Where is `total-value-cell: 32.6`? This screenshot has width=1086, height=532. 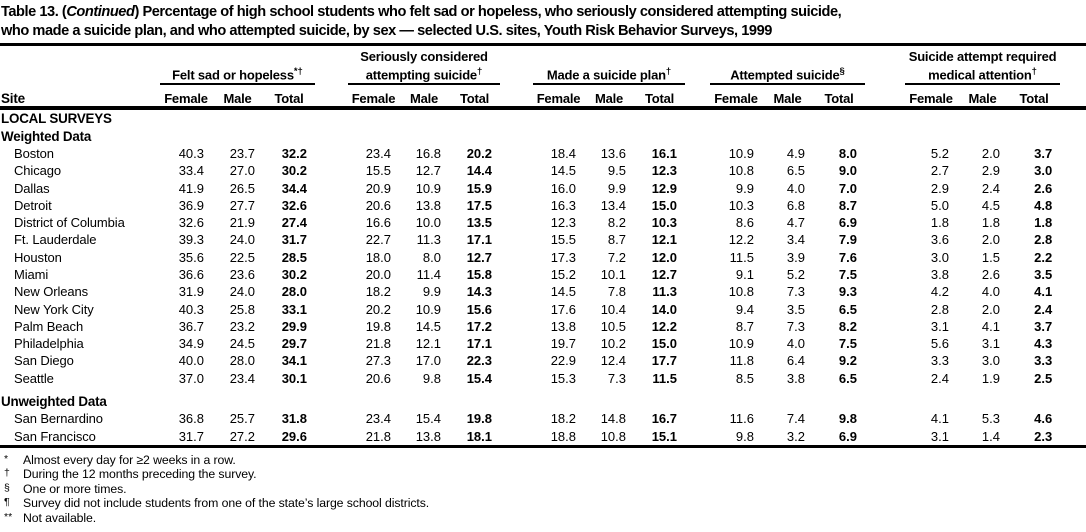
total-value-cell: 32.6 is located at coordinates (294, 205).